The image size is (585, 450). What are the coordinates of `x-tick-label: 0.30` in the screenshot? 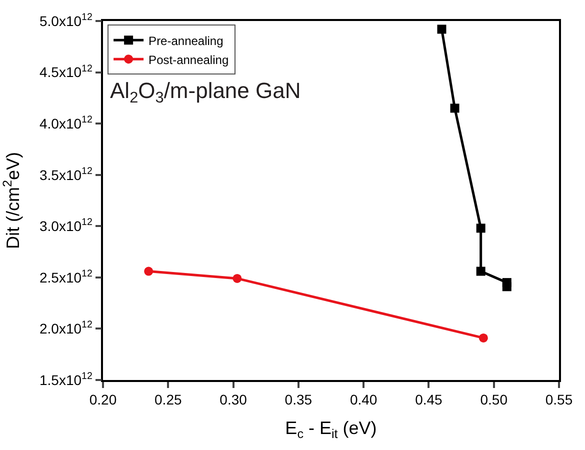 It's located at (234, 400).